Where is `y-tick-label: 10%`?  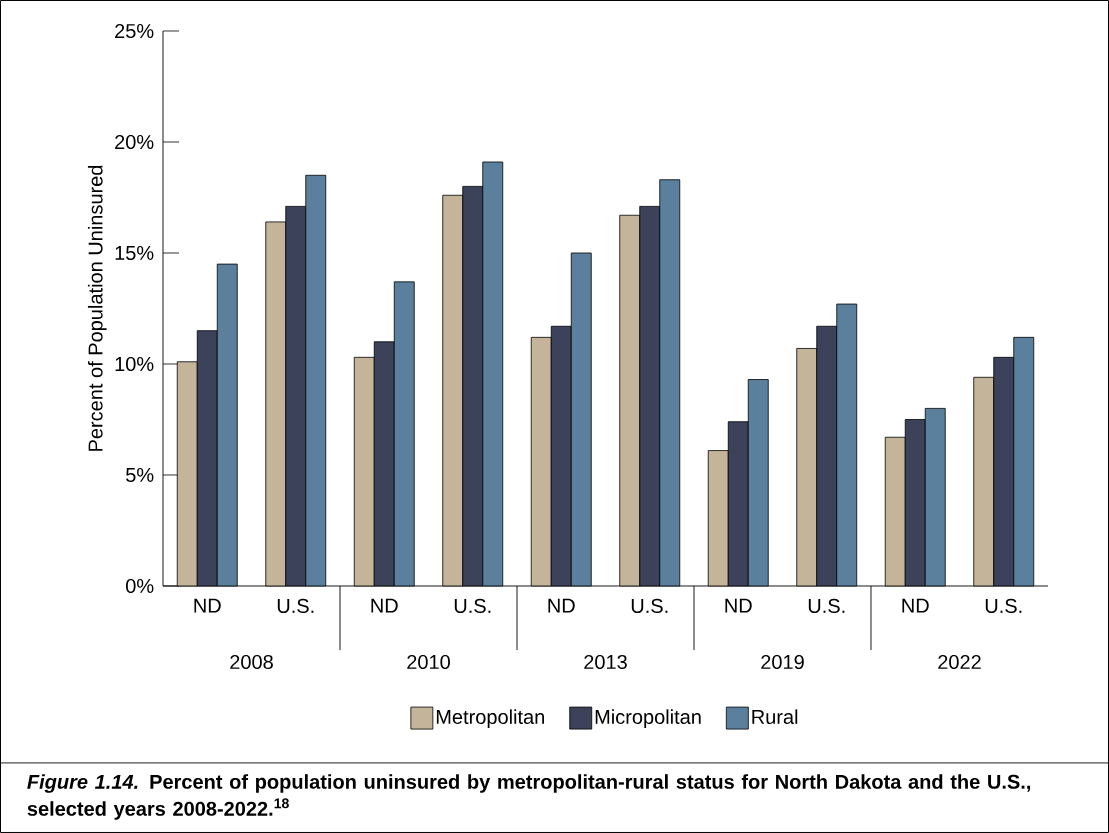
y-tick-label: 10% is located at coordinates (134, 364).